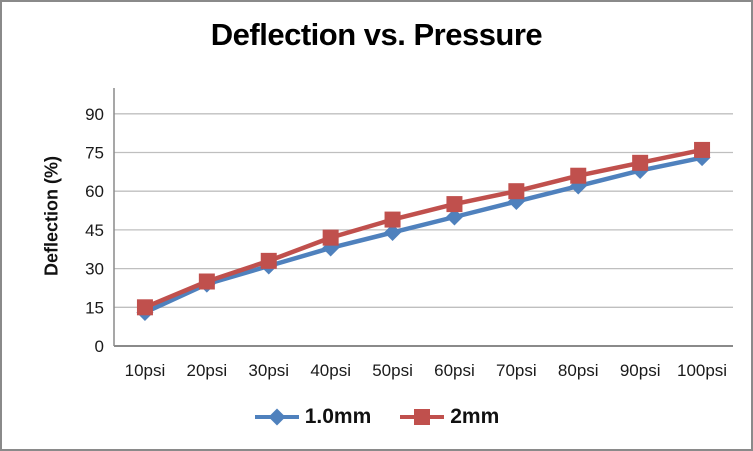 The height and width of the screenshot is (451, 753). What do you see at coordinates (449, 417) in the screenshot?
I see `legend-item-2mm: 2mm` at bounding box center [449, 417].